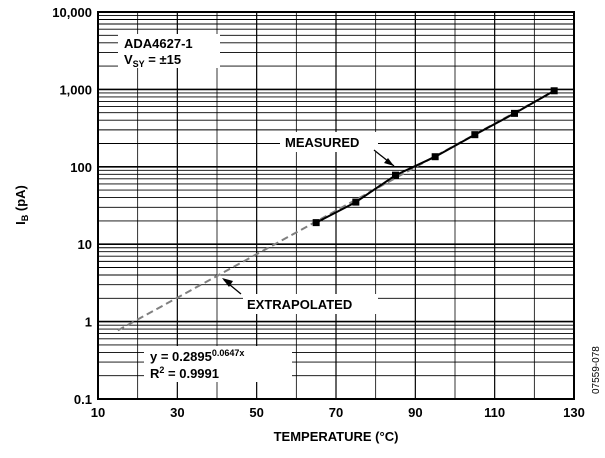 This screenshot has height=458, width=605. What do you see at coordinates (197, 356) in the screenshot?
I see `fit-equation: y = 0.28950.0647x` at bounding box center [197, 356].